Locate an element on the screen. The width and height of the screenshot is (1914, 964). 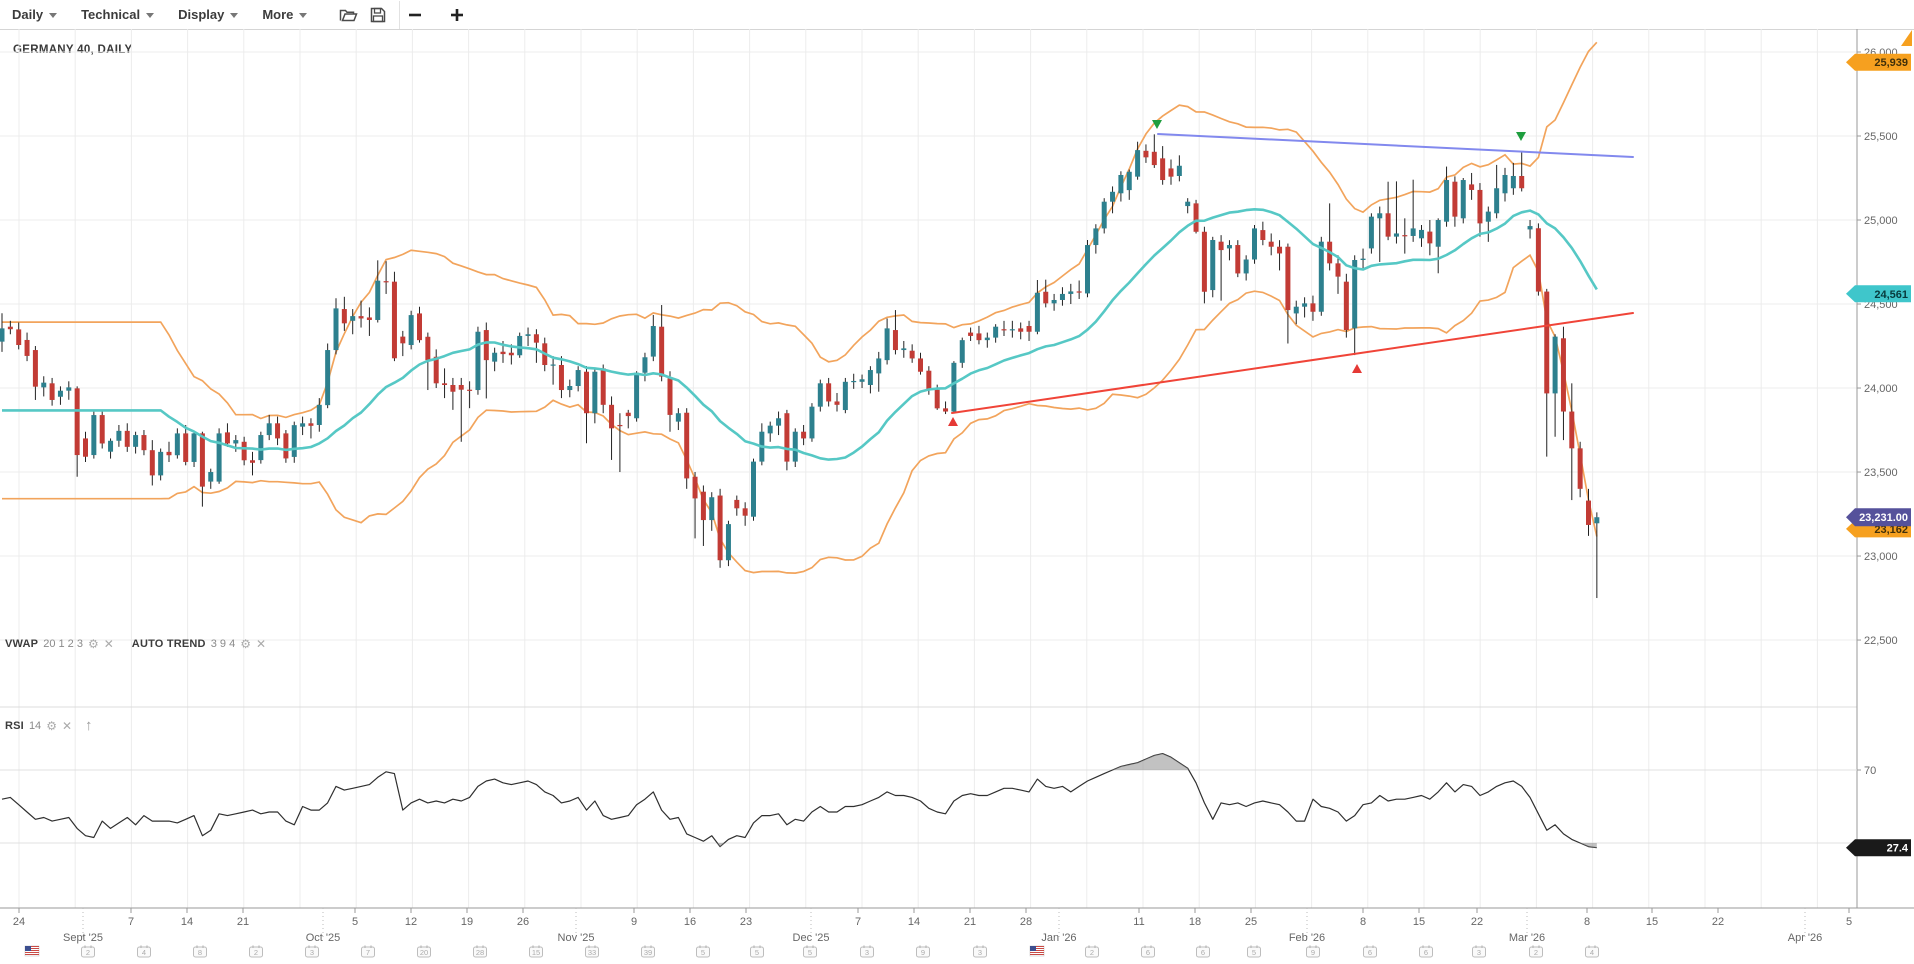
autotrend-remove-icon: ✕ is located at coordinates (261, 644).